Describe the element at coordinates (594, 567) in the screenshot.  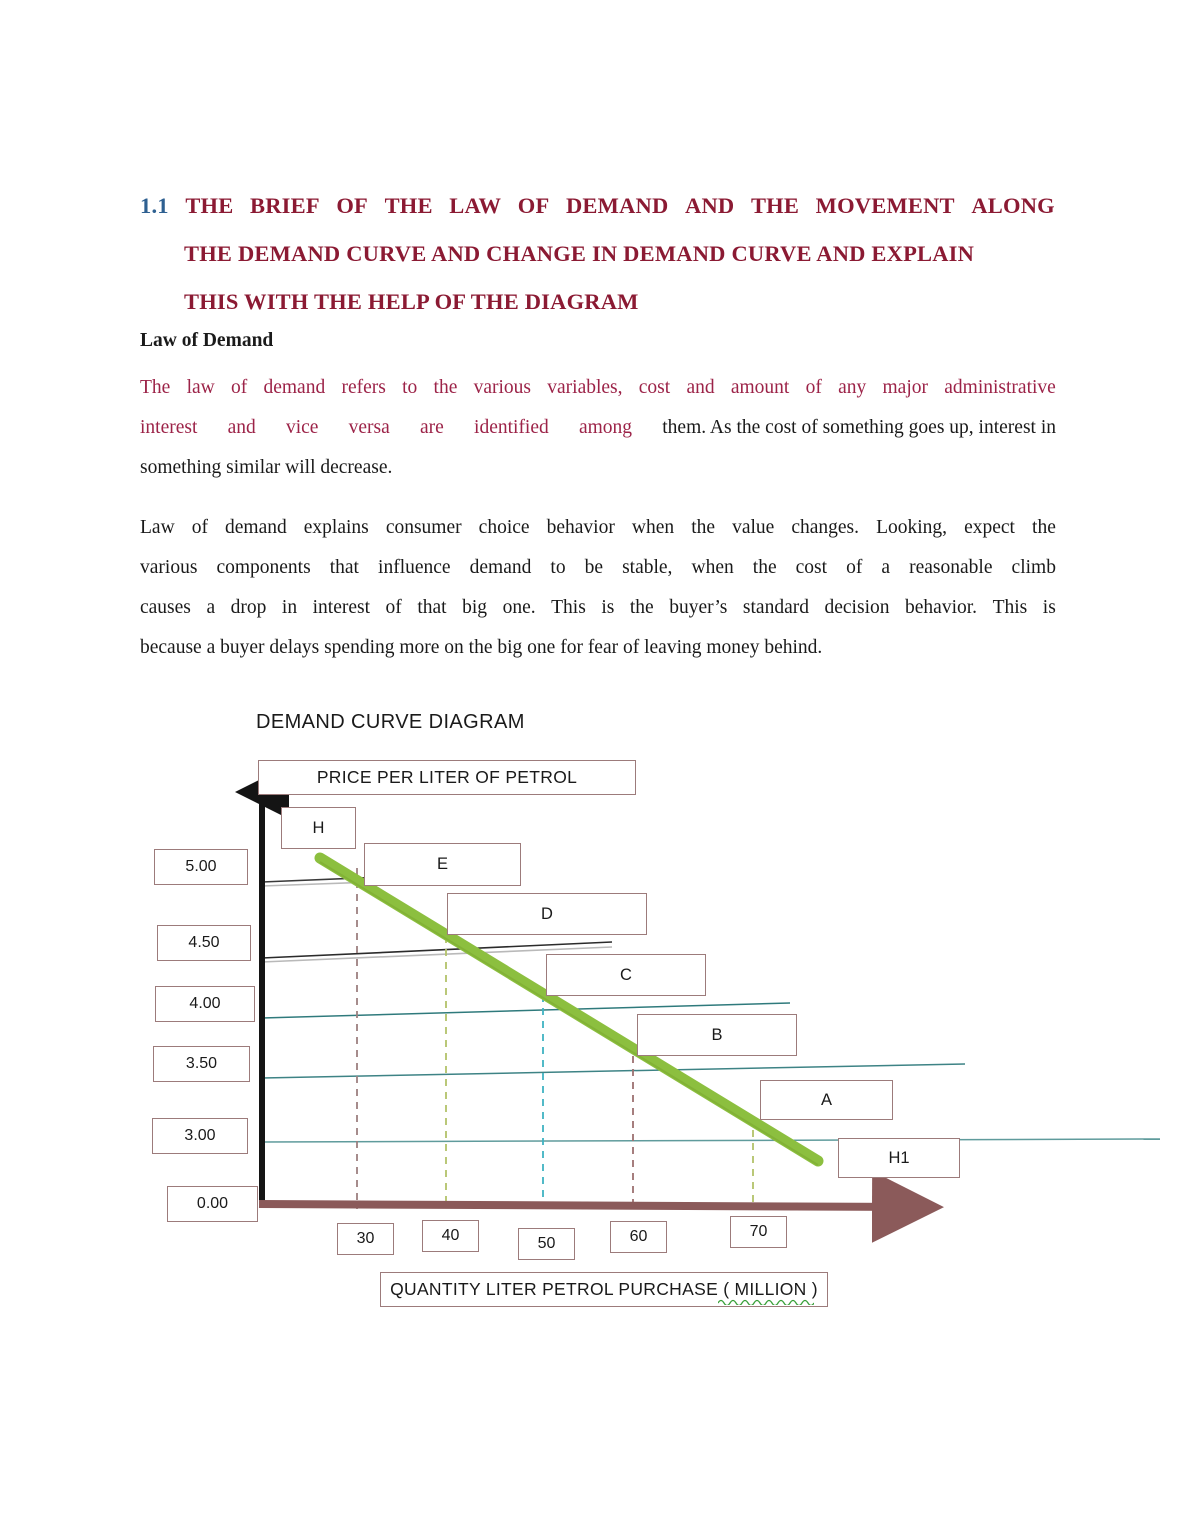
I see `text-word: be` at that location.